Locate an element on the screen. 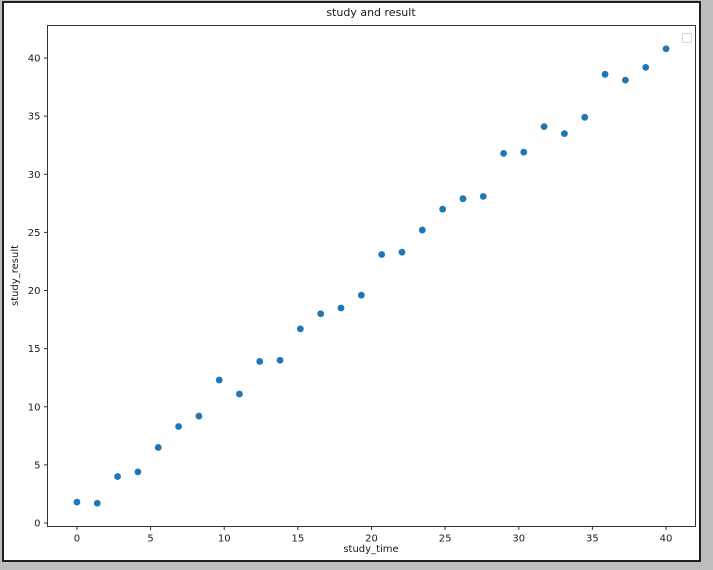 Image resolution: width=713 pixels, height=570 pixels. x-tick-label: 35 is located at coordinates (592, 539).